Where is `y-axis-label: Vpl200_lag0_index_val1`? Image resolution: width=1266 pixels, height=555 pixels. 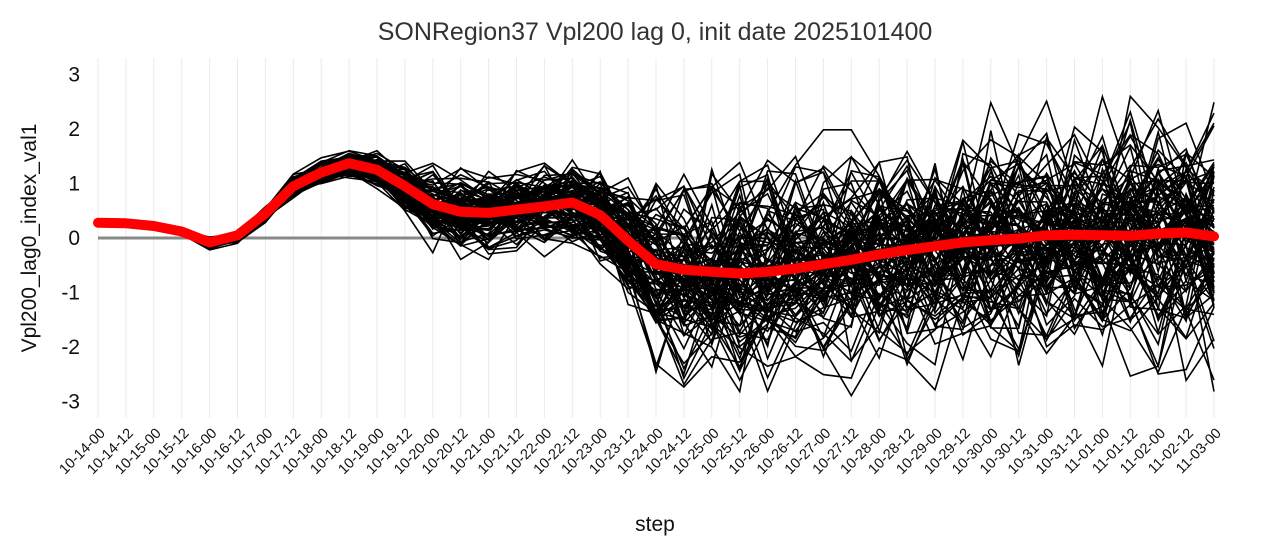
y-axis-label: Vpl200_lag0_index_val1 is located at coordinates (29, 238).